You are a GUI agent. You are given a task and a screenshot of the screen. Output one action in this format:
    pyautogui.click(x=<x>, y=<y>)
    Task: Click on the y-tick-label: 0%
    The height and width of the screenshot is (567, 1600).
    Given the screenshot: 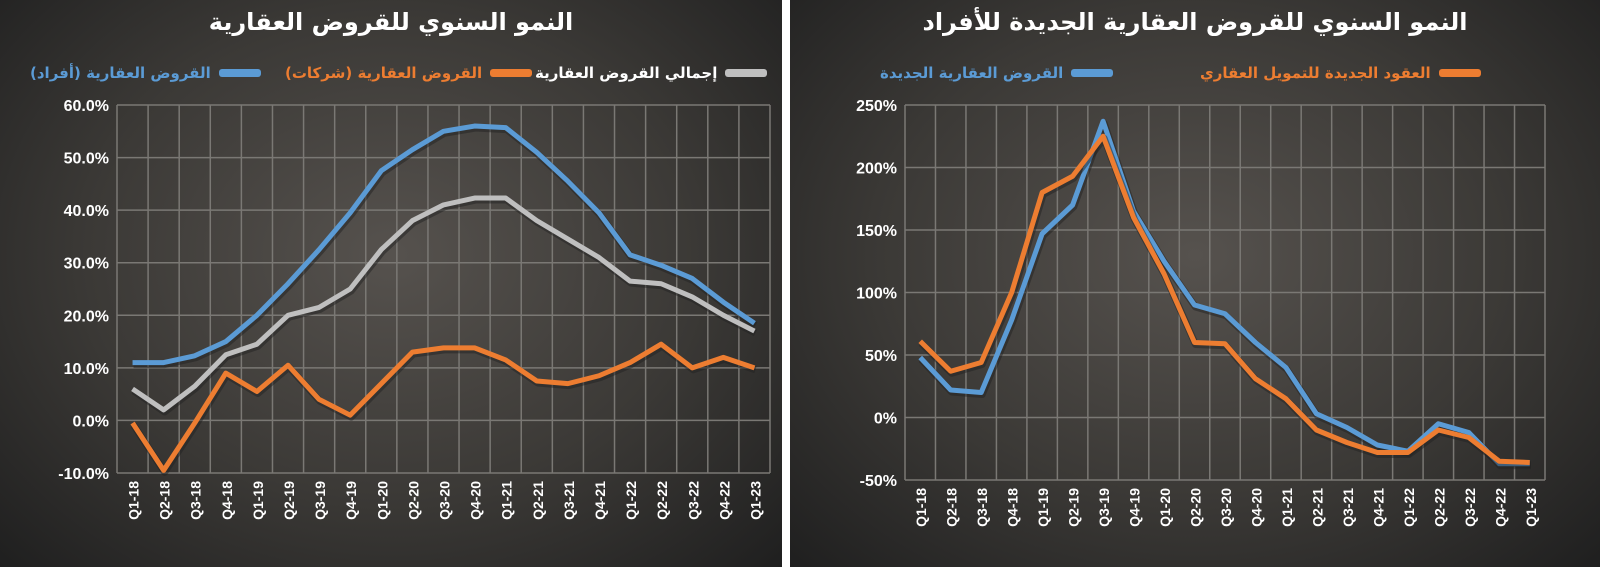 What is the action you would take?
    pyautogui.click(x=885, y=419)
    